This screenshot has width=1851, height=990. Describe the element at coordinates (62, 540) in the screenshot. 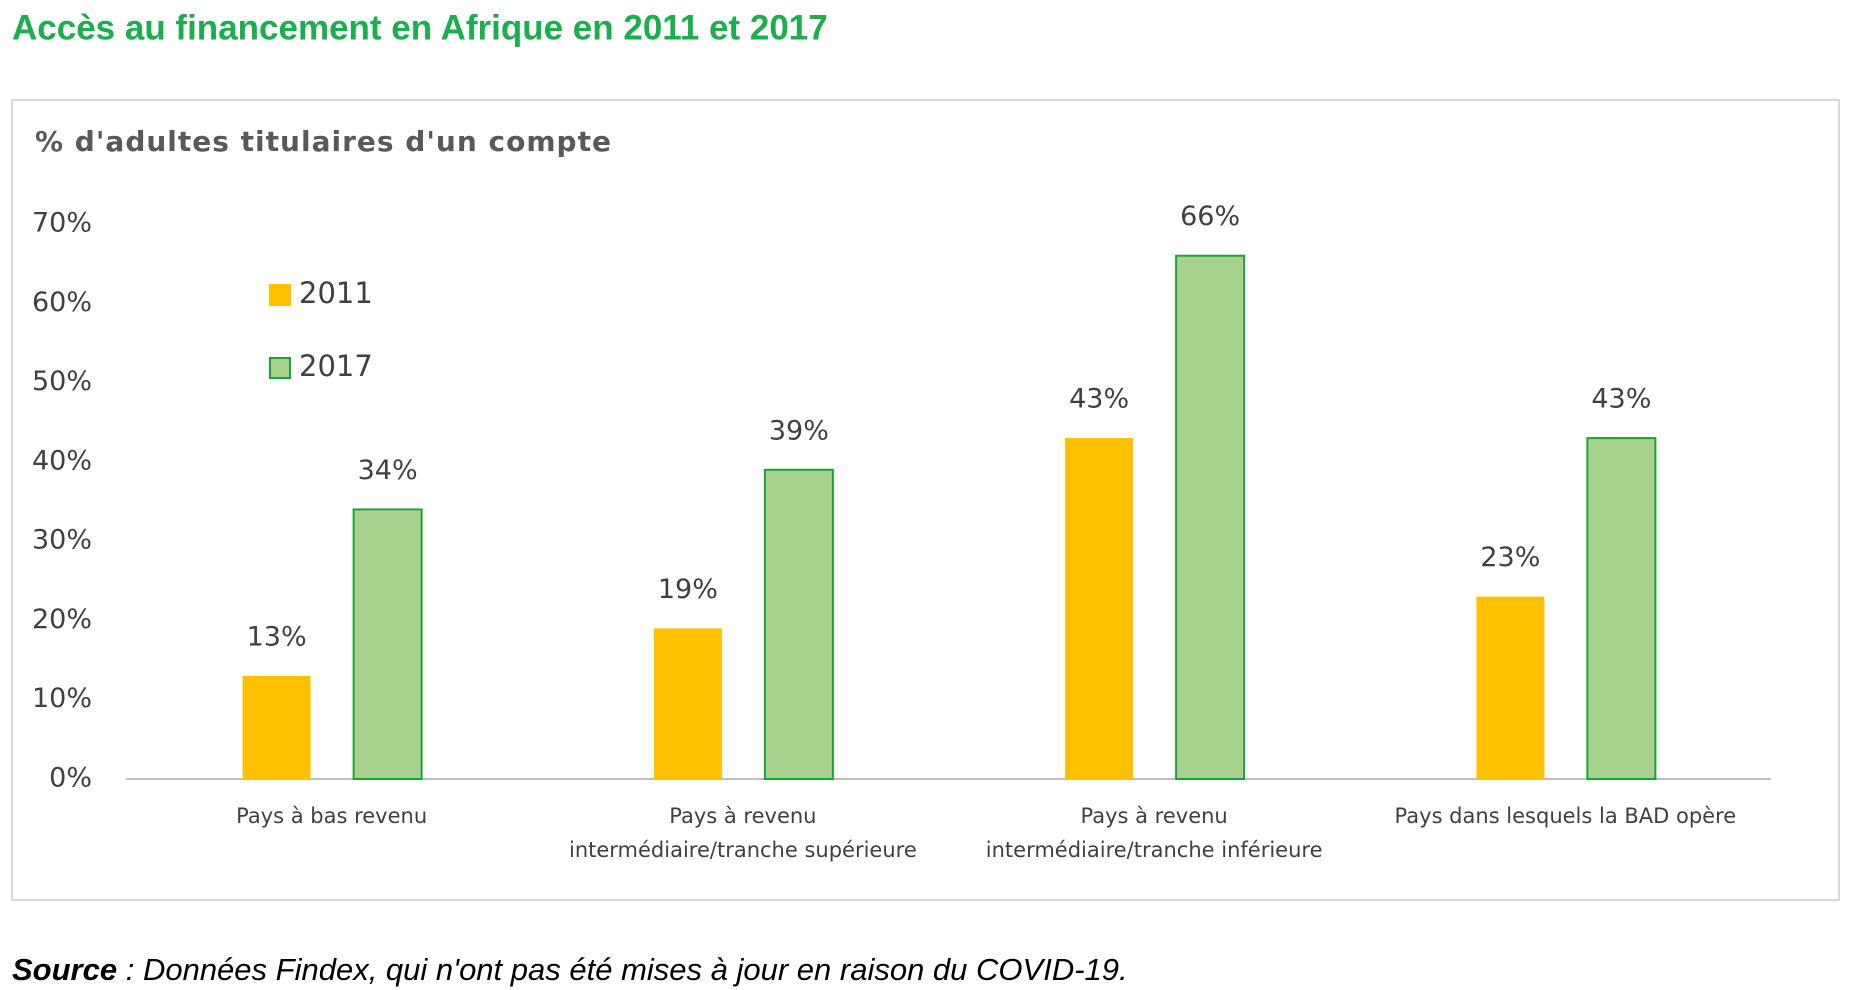

I see `y-tick-label: 30%` at that location.